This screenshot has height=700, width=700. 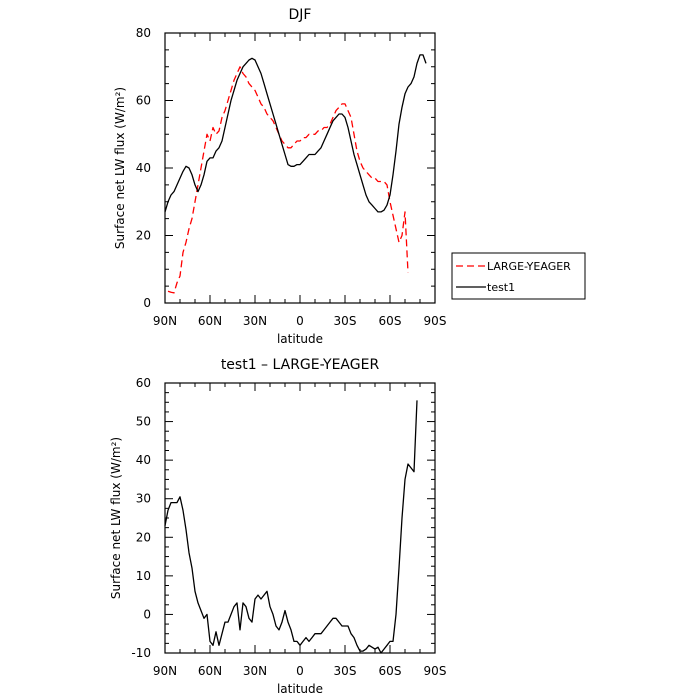 What do you see at coordinates (295, 133) in the screenshot?
I see `series-line-test1` at bounding box center [295, 133].